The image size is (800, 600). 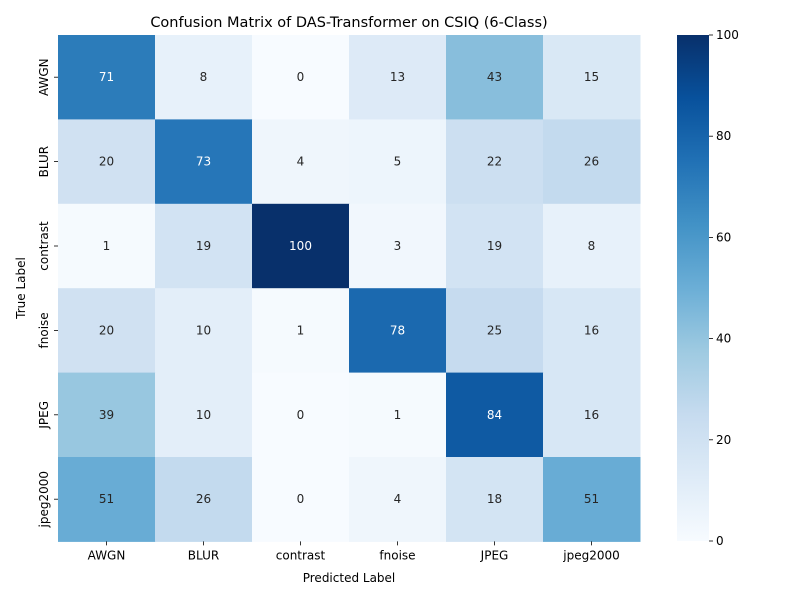 What do you see at coordinates (723, 440) in the screenshot?
I see `colorbar-tick-label: 20` at bounding box center [723, 440].